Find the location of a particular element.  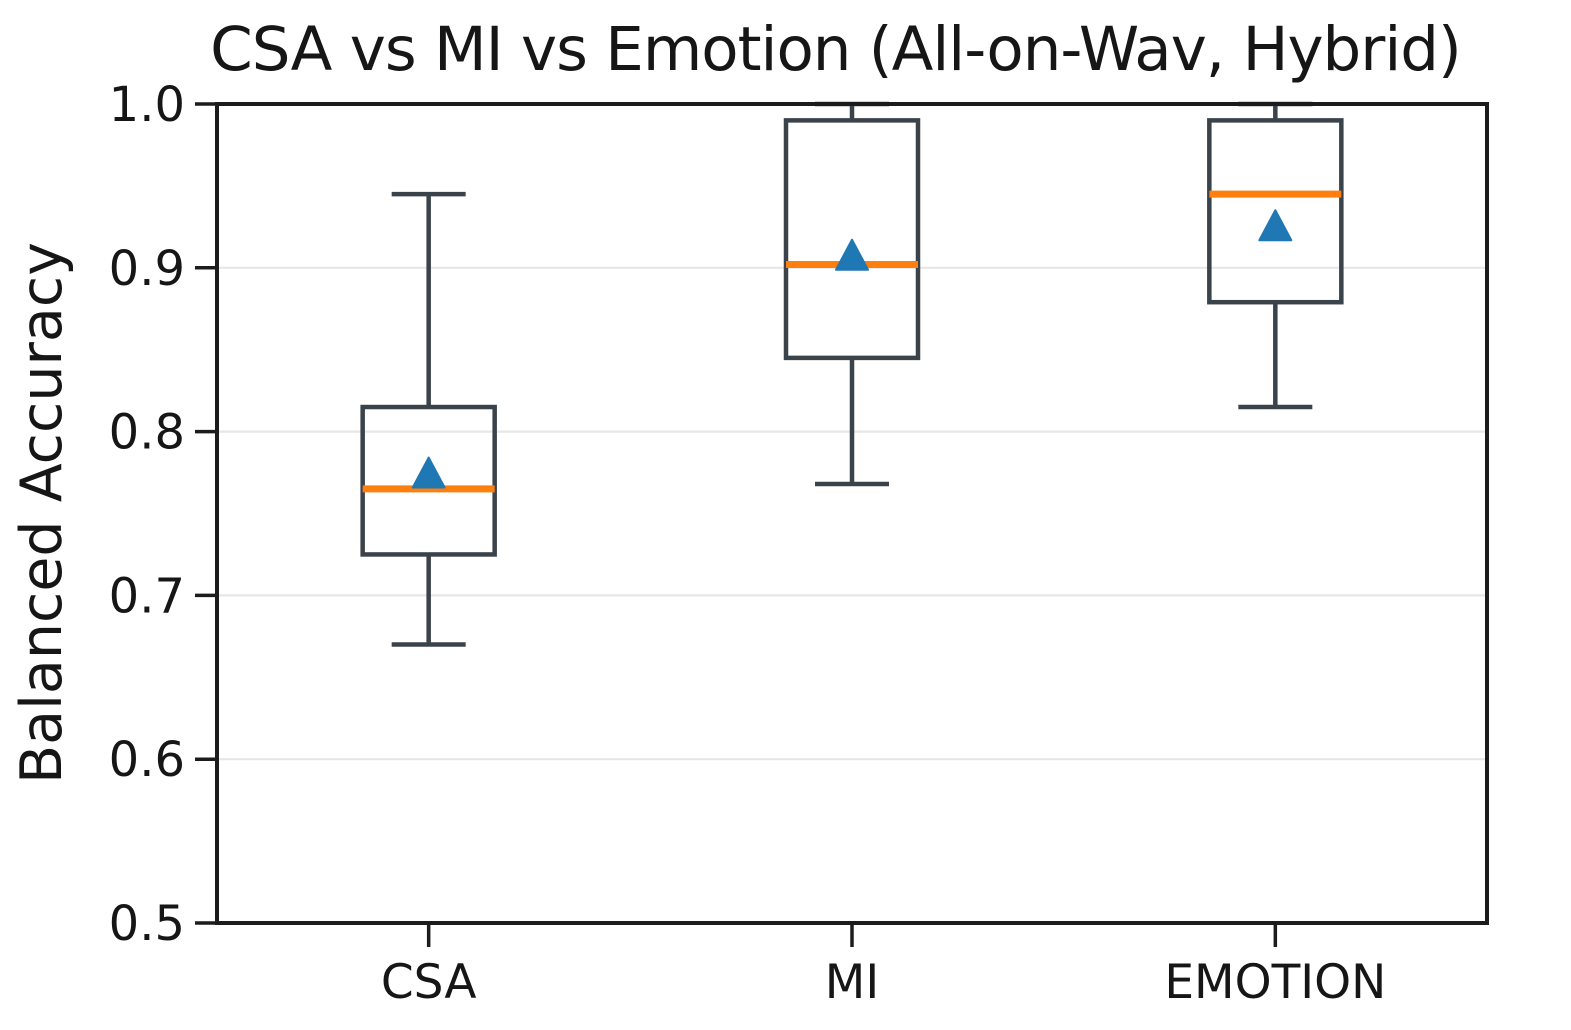

box-MI is located at coordinates (852, 239).